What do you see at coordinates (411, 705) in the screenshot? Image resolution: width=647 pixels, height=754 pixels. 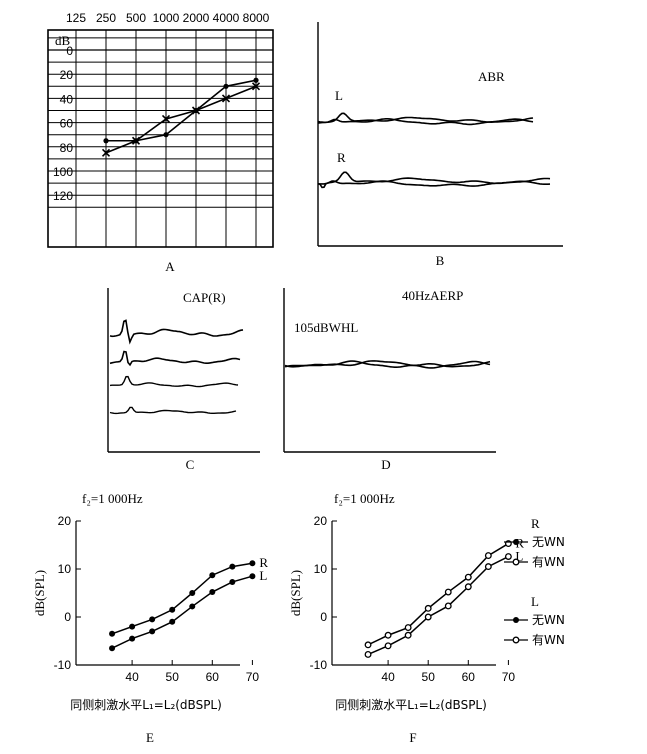 I see `panel-f-x-label: 同侧刺激水平L₁=L₂(dBSPL)` at bounding box center [411, 705].